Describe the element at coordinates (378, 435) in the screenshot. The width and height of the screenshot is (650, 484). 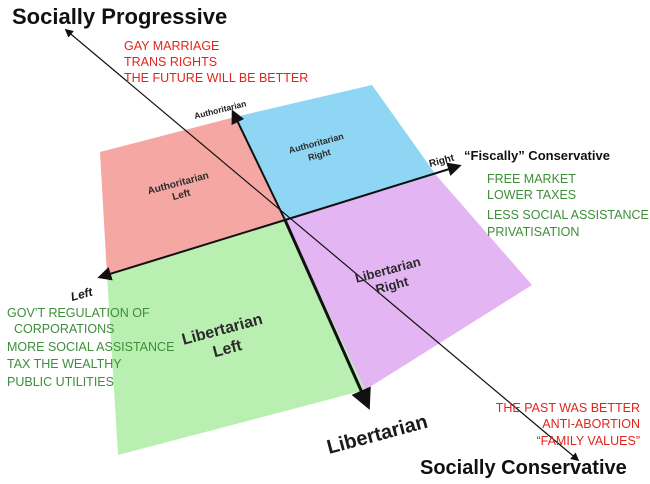
I see `axis-label-libertarian: Libertarian` at that location.